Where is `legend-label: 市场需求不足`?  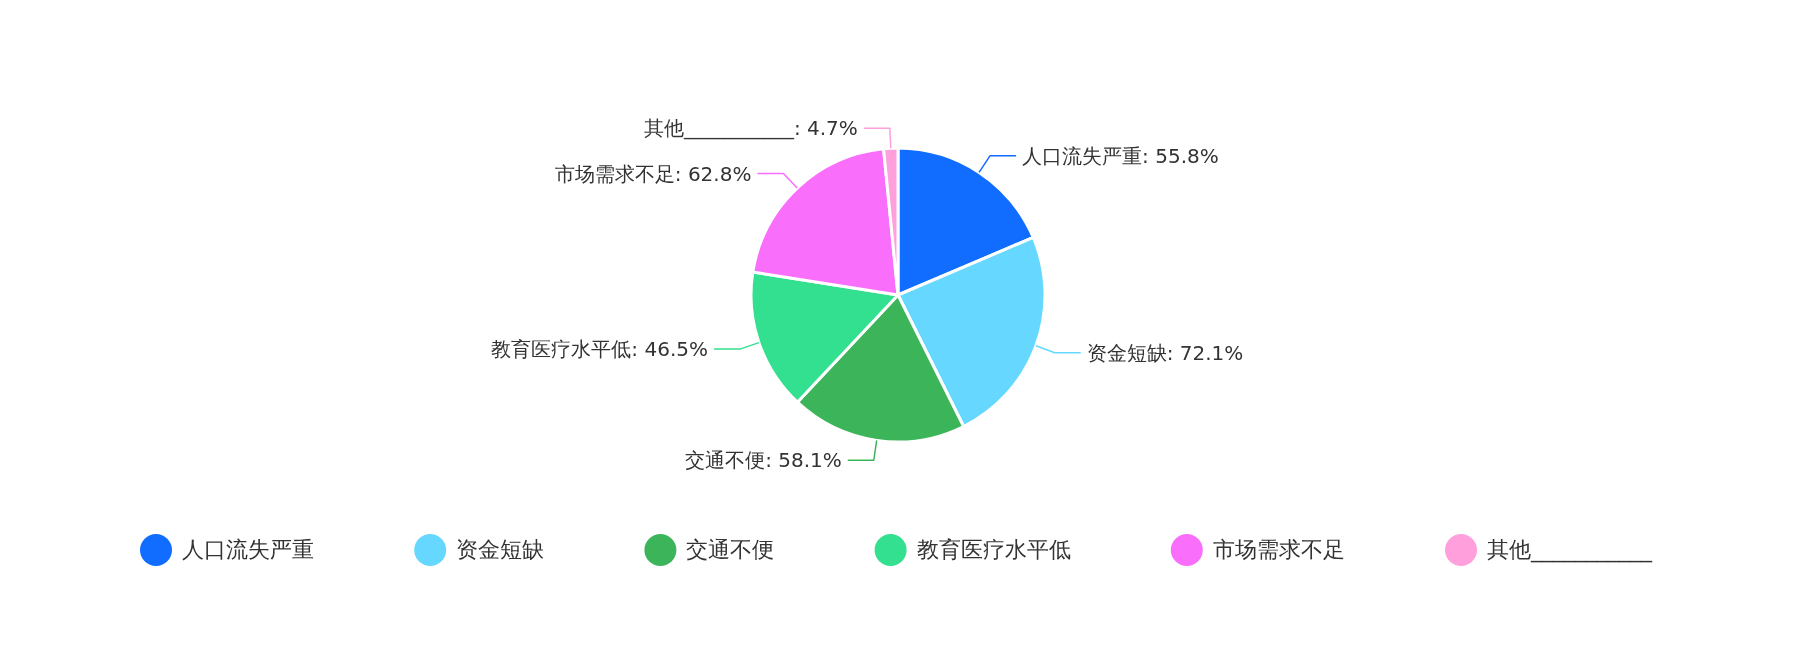 legend-label: 市场需求不足 is located at coordinates (1278, 549).